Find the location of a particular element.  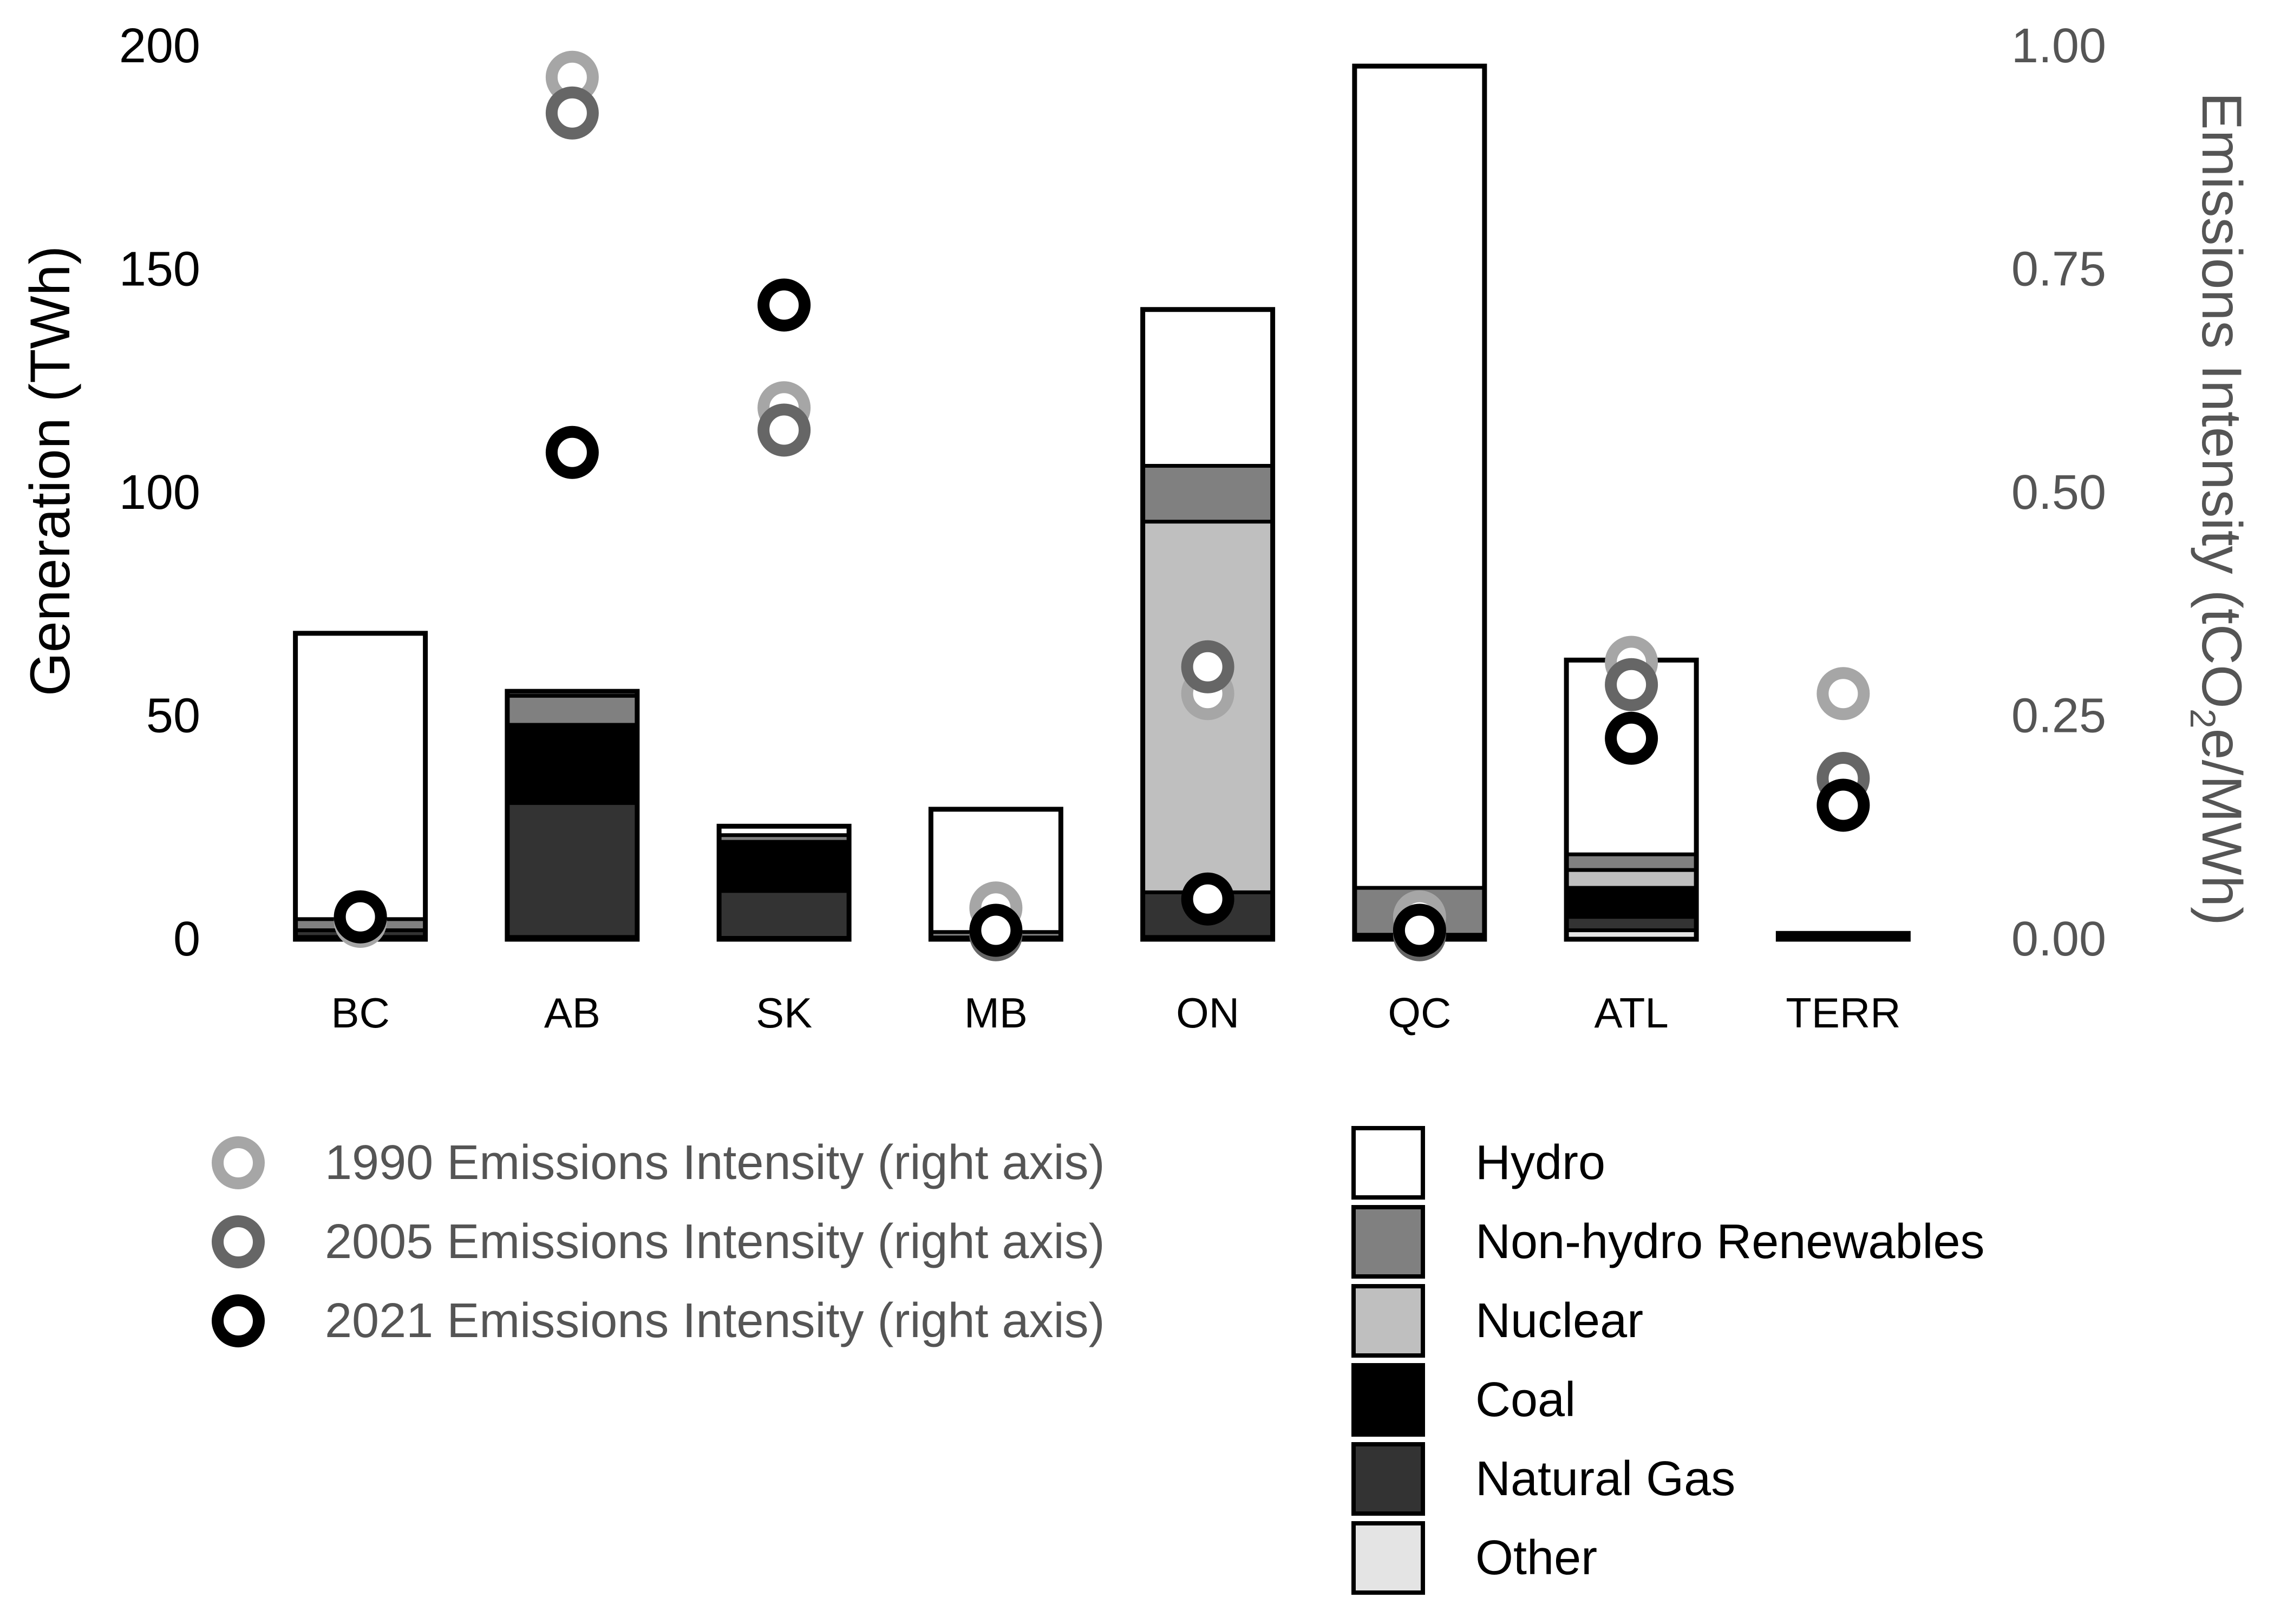

right-axis-title-end: e/MWh) is located at coordinates (2222, 827).